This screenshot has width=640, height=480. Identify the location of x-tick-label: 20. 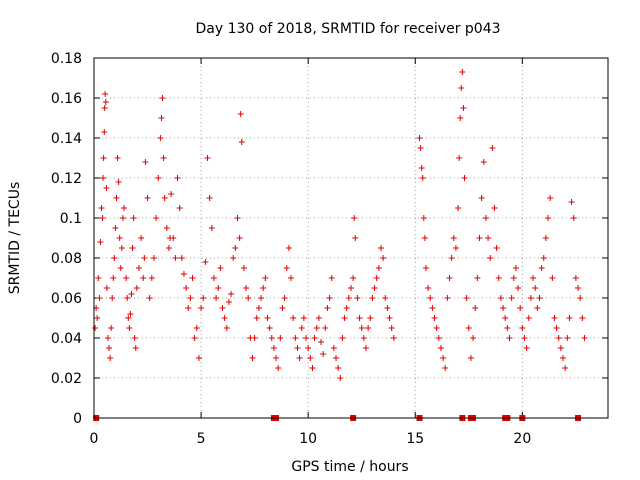
(522, 439).